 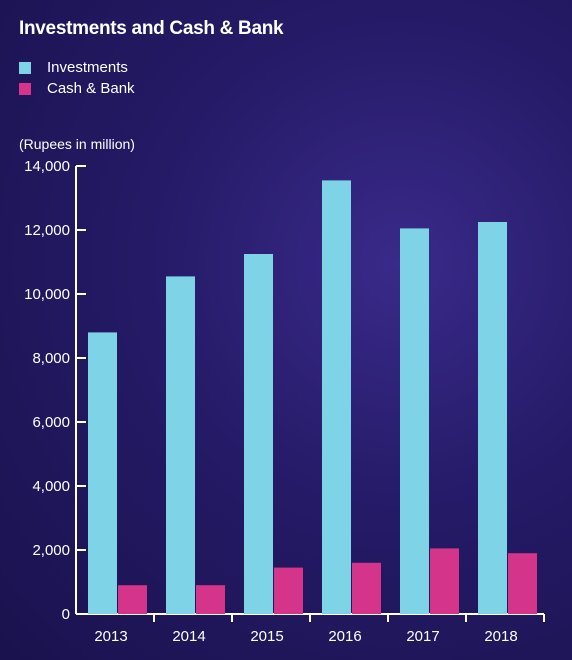 I want to click on y-tick-label: 14,000, so click(x=47, y=166).